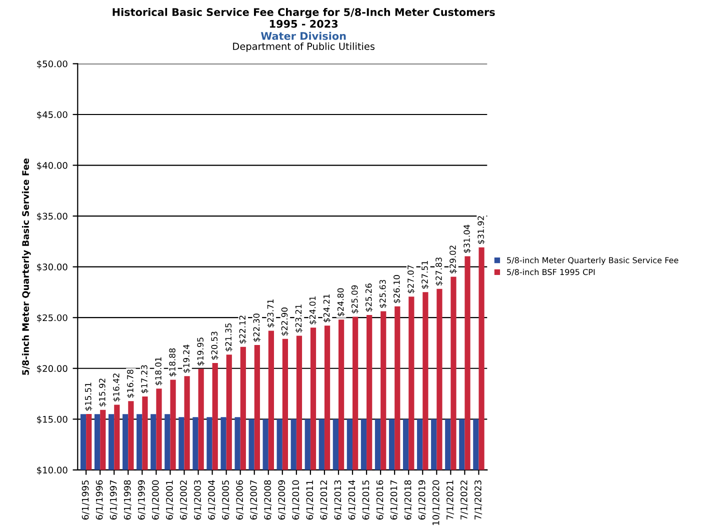 The width and height of the screenshot is (706, 531). I want to click on x-tick-label: 6/1/2008, so click(268, 500).